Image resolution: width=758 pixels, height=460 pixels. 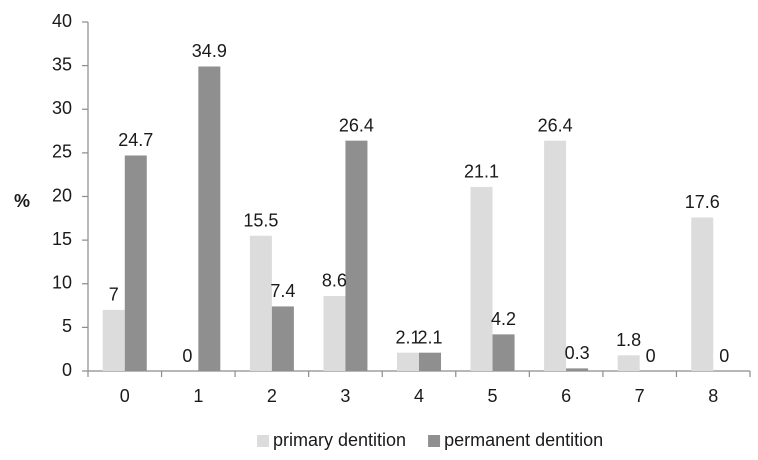 I want to click on y-tick-label: 25, so click(x=62, y=152).